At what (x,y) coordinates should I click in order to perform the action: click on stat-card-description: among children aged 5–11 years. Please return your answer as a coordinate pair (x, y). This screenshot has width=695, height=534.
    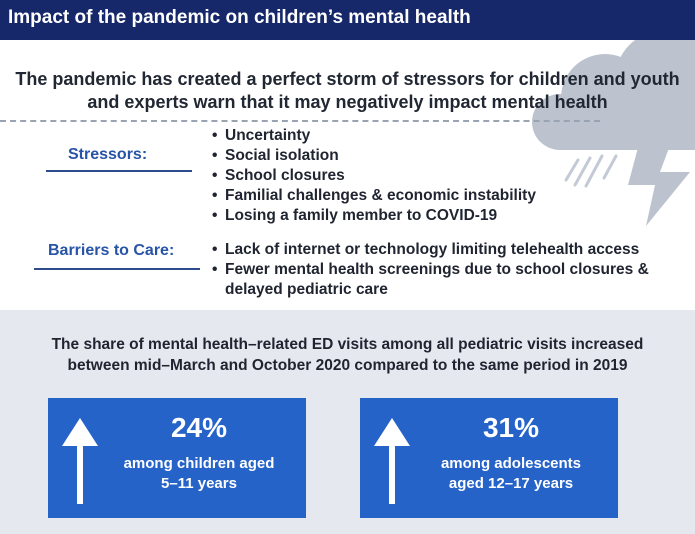
    Looking at the image, I should click on (199, 474).